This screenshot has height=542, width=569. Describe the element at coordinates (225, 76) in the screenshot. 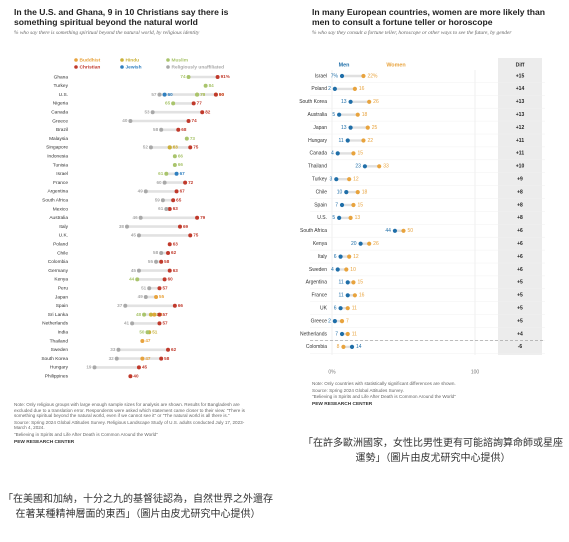

I see `data-label: 91%` at that location.